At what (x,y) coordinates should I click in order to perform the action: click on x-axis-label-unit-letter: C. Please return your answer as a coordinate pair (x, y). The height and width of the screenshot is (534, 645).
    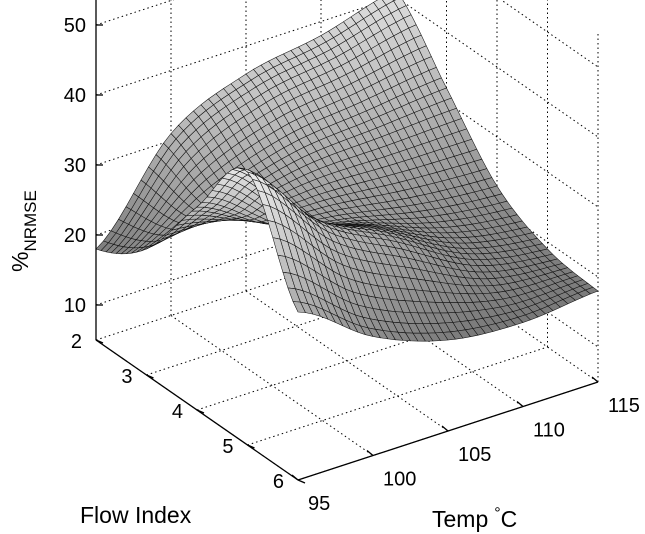
    Looking at the image, I should click on (509, 519).